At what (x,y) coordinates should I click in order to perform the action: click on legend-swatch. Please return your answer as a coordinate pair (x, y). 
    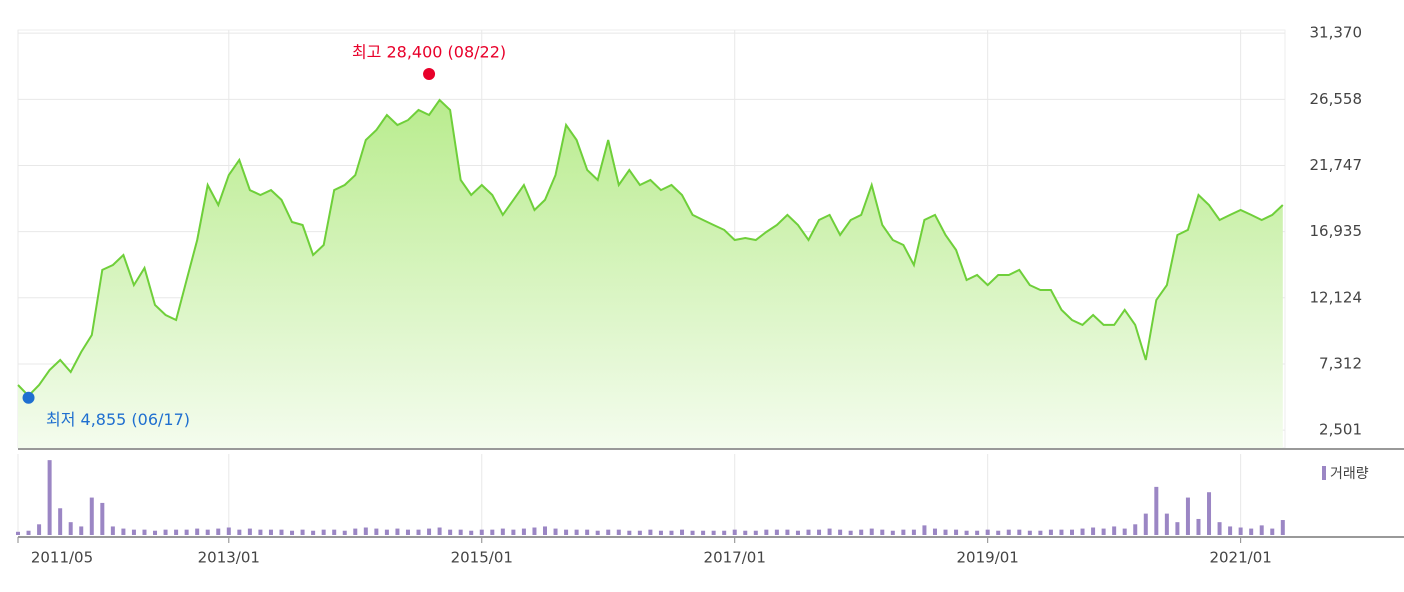
    Looking at the image, I should click on (1324, 473).